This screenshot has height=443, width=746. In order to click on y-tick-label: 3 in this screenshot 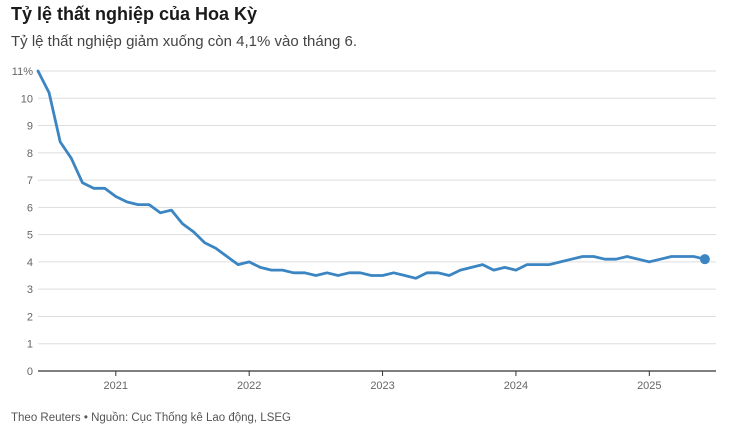, I will do `click(30, 290)`.